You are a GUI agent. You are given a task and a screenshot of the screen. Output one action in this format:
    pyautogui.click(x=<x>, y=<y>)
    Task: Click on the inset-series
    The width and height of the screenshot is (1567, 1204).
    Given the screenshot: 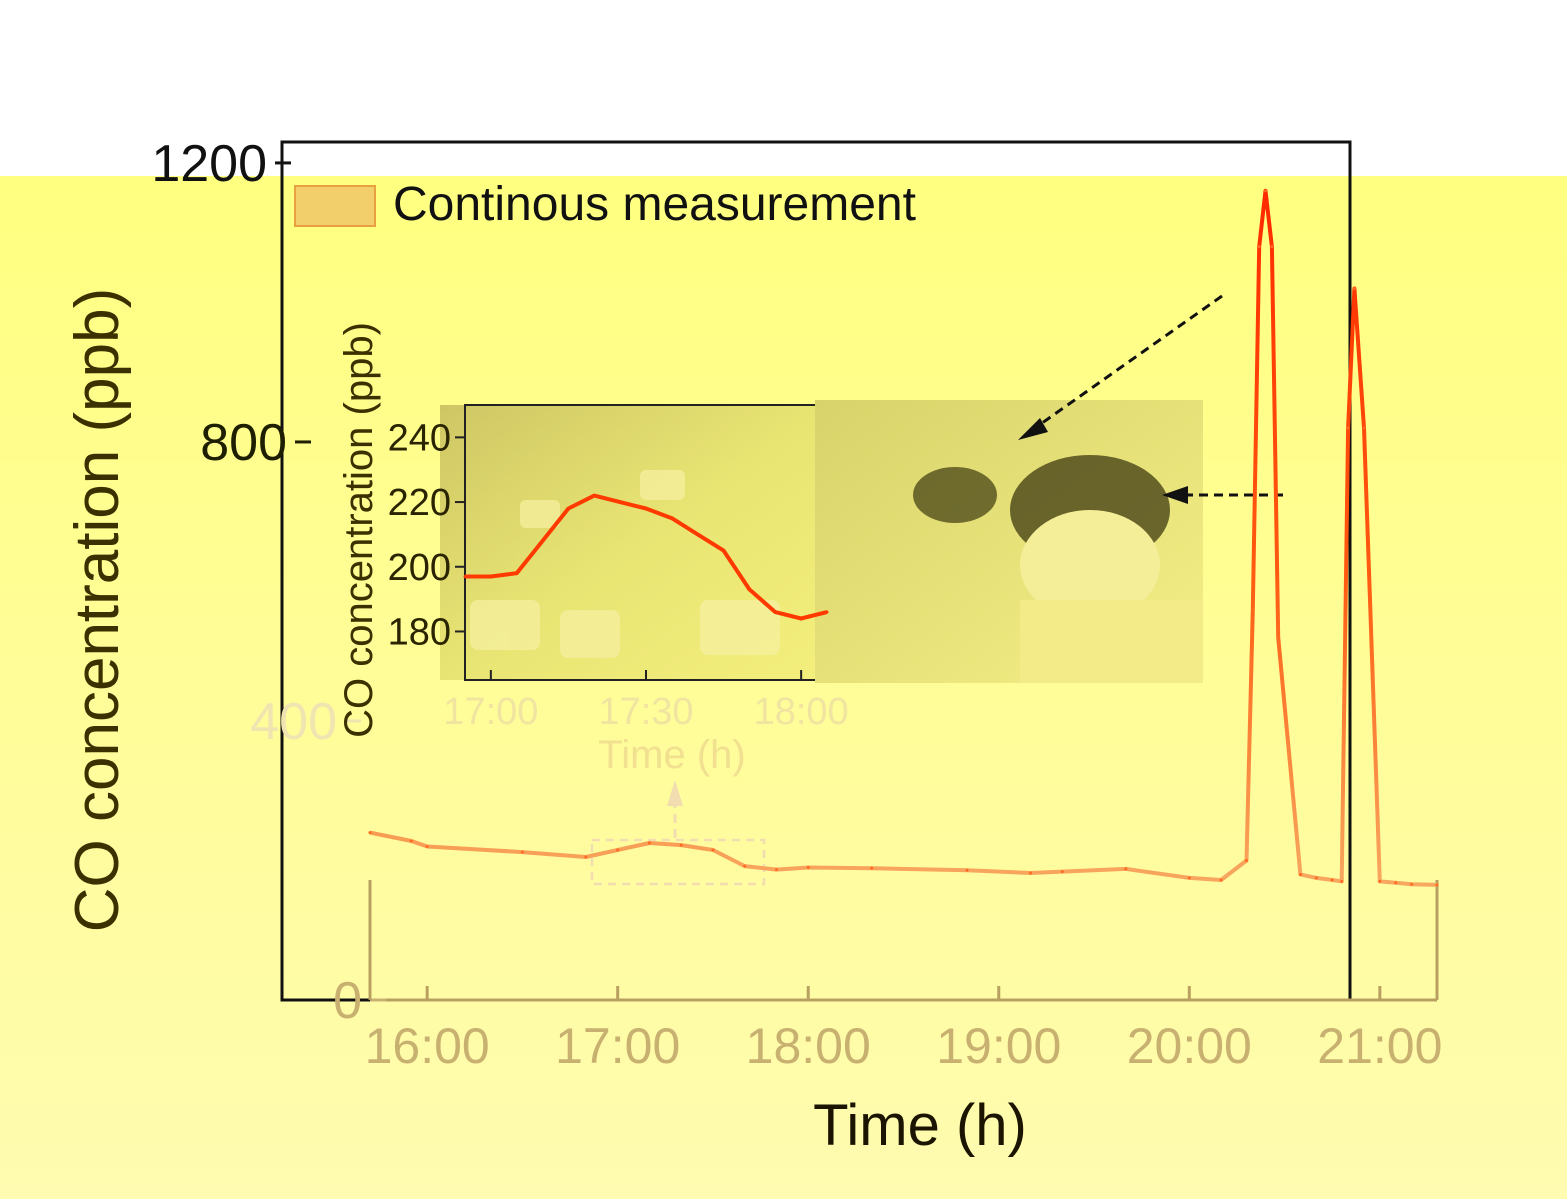 What is the action you would take?
    pyautogui.click(x=646, y=557)
    